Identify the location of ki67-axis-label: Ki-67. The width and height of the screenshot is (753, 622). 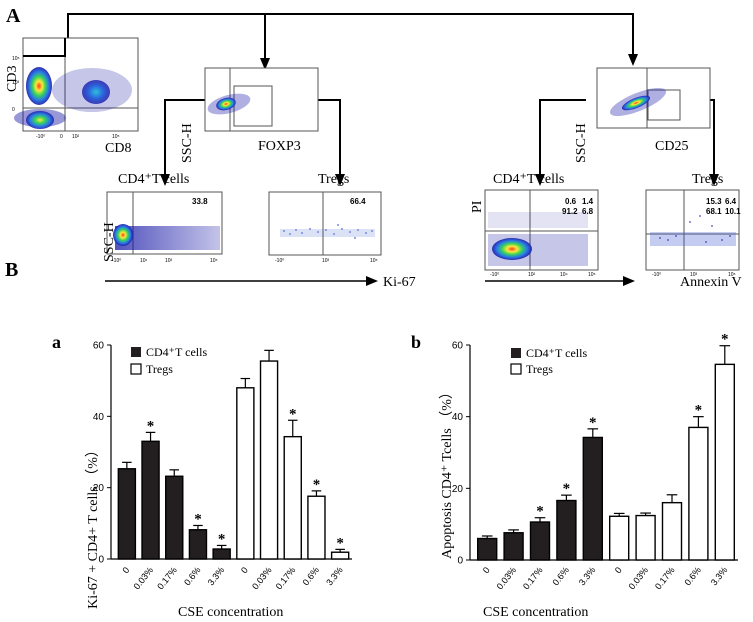
(399, 282).